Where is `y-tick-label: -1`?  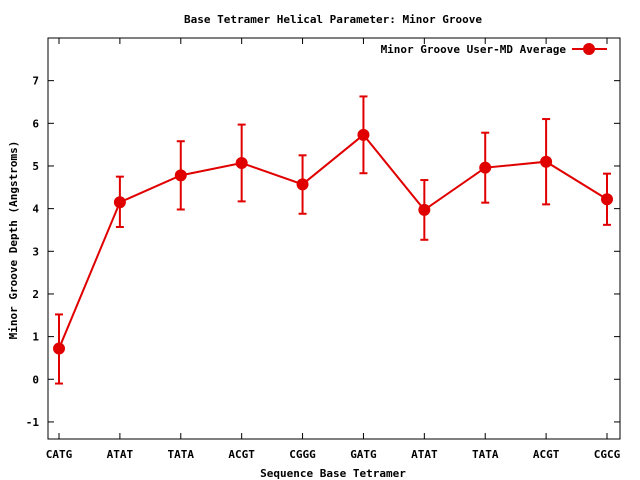
y-tick-label: -1 is located at coordinates (33, 422).